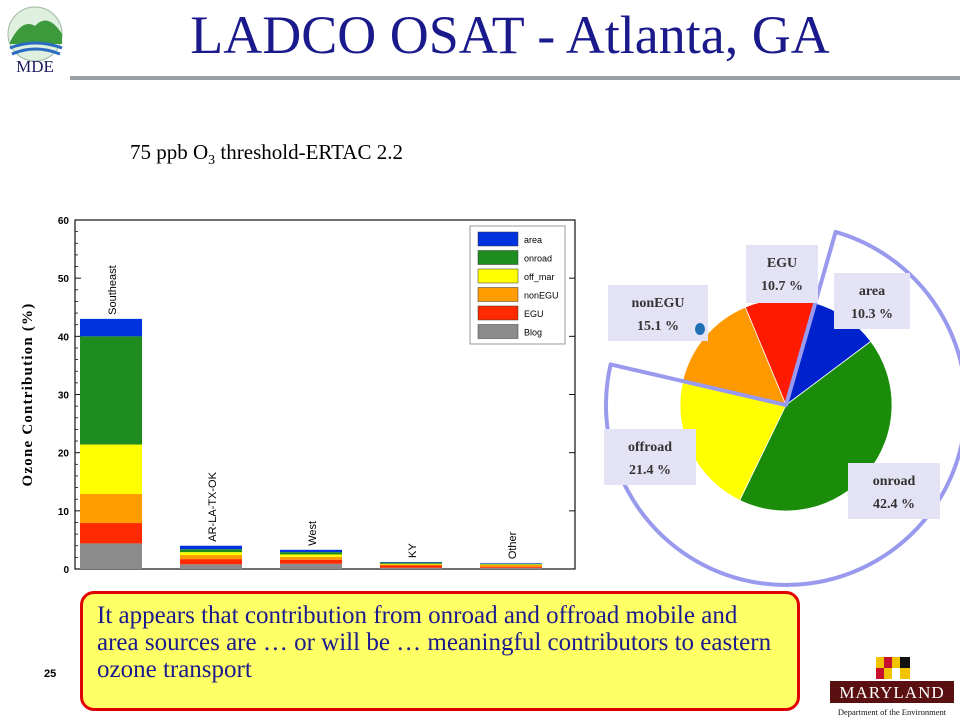 Image resolution: width=960 pixels, height=720 pixels. What do you see at coordinates (413, 550) in the screenshot?
I see `x-category-label: KY` at bounding box center [413, 550].